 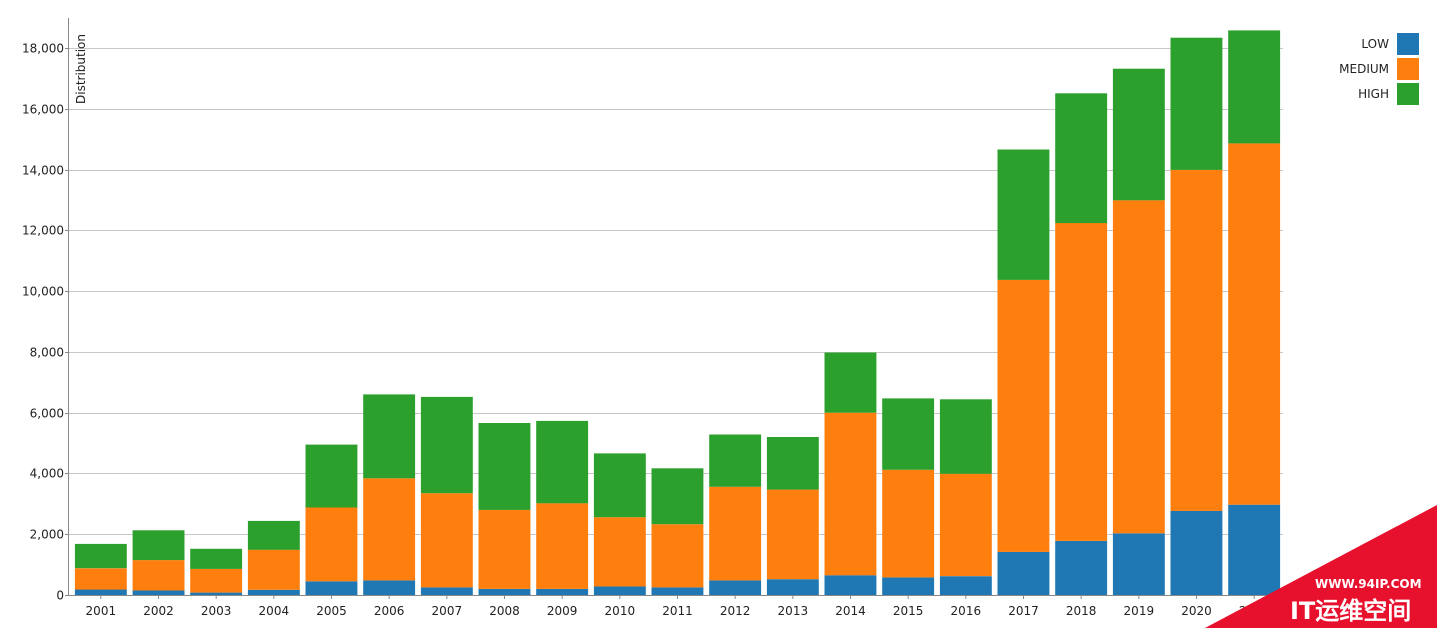 What do you see at coordinates (1196, 552) in the screenshot?
I see `bar-segment-low-2020` at bounding box center [1196, 552].